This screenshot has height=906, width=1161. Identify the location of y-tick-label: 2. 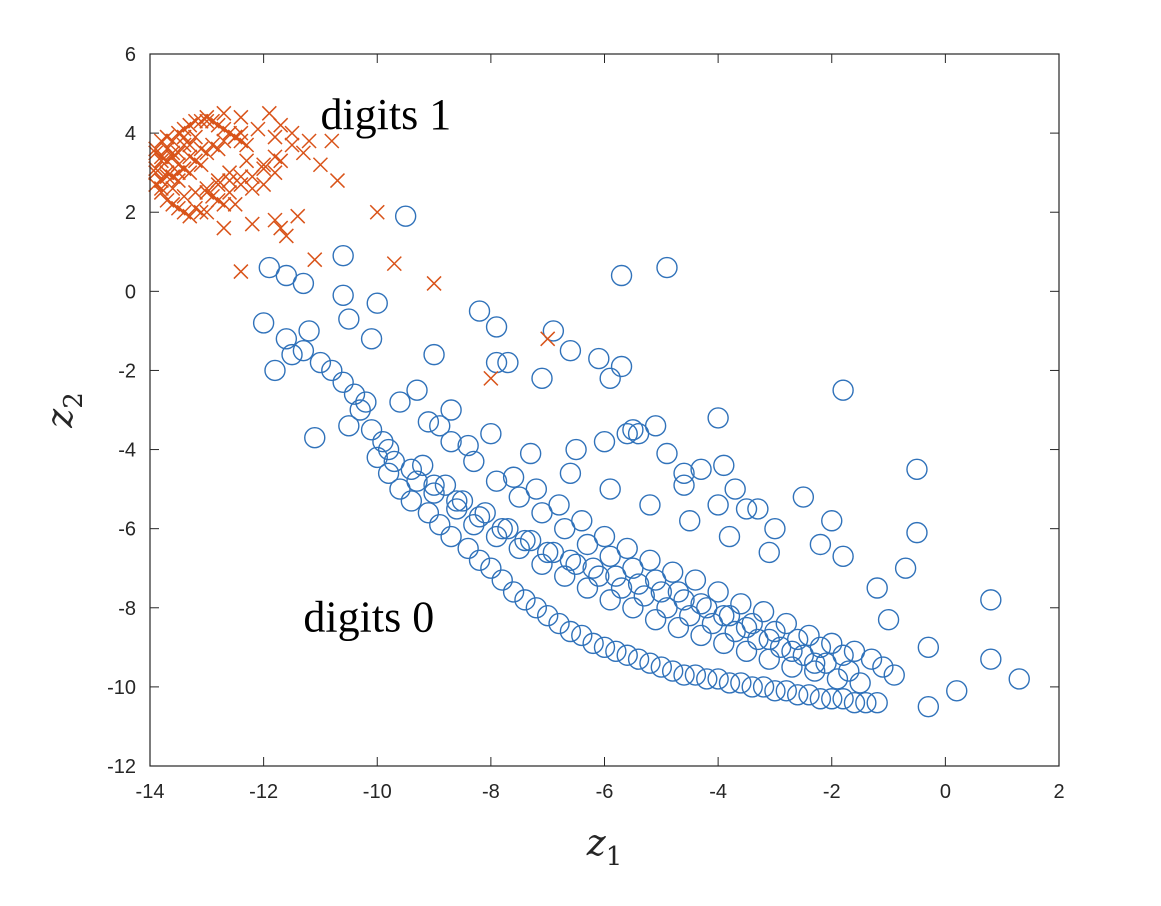
(130, 213).